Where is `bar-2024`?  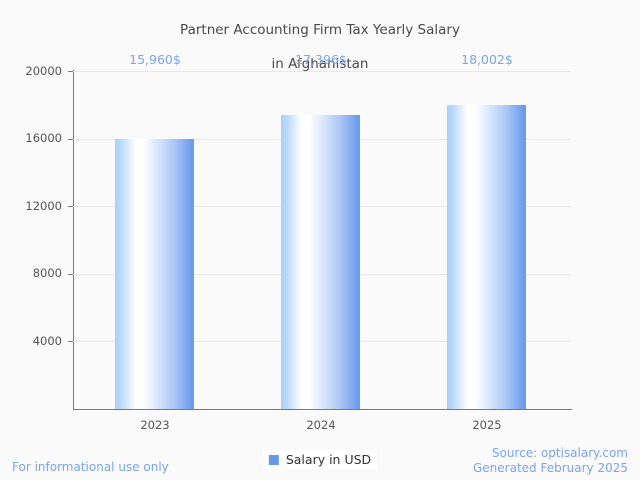 bar-2024 is located at coordinates (320, 262).